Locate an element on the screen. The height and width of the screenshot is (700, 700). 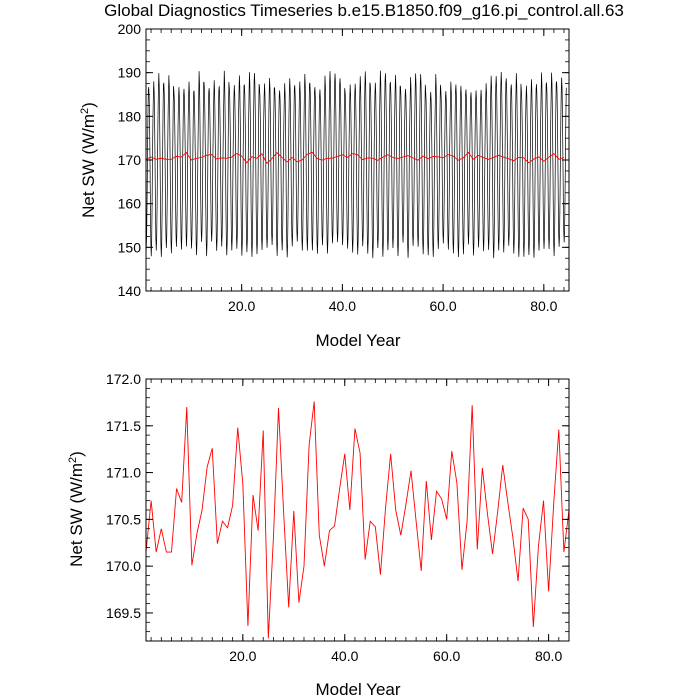
top-x-tick-label: 80.0 is located at coordinates (543, 306).